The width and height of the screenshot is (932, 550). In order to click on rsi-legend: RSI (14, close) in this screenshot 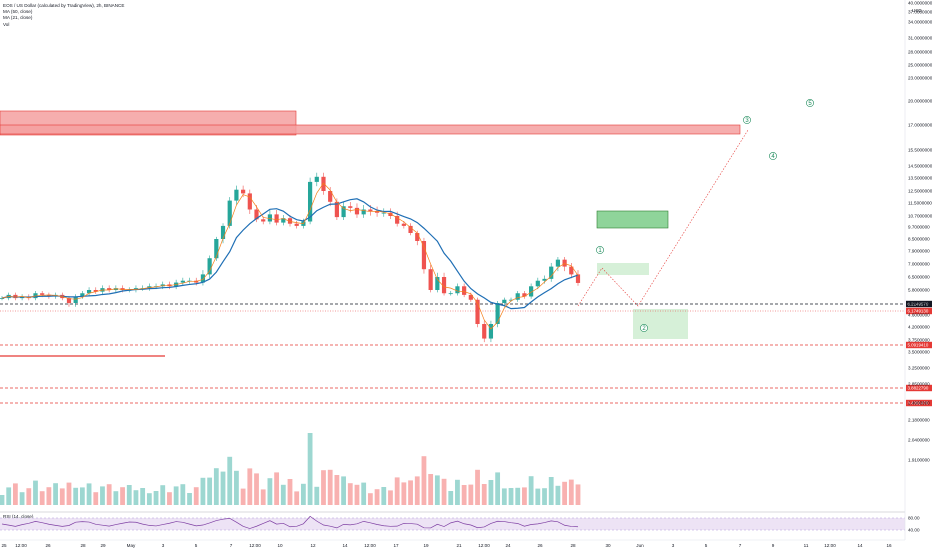, I will do `click(18, 516)`.